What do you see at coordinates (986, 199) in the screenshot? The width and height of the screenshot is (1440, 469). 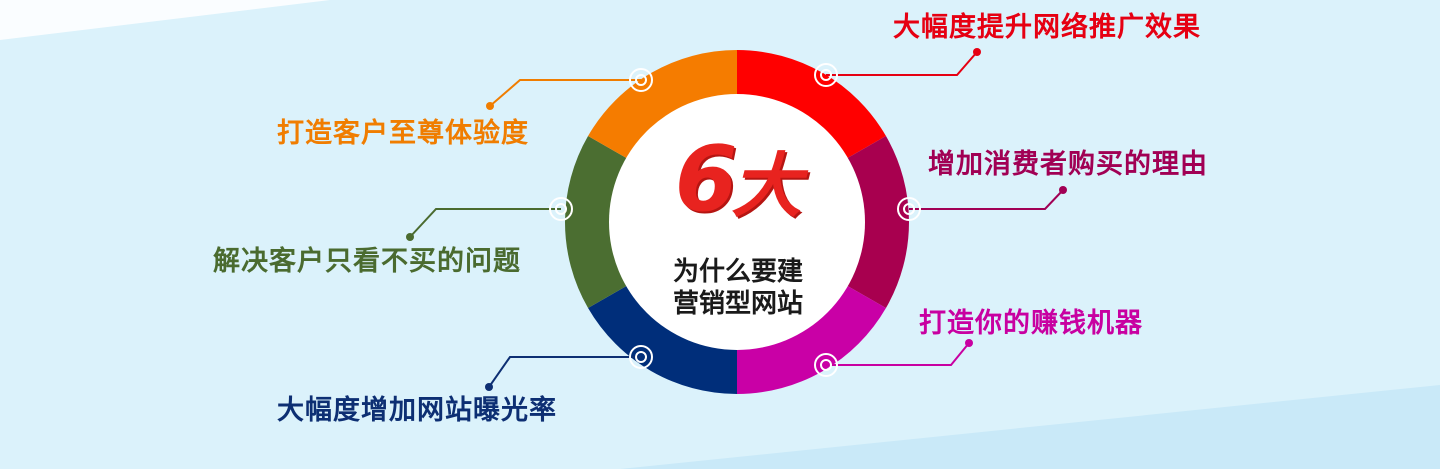 I see `connector-line-mid-right` at bounding box center [986, 199].